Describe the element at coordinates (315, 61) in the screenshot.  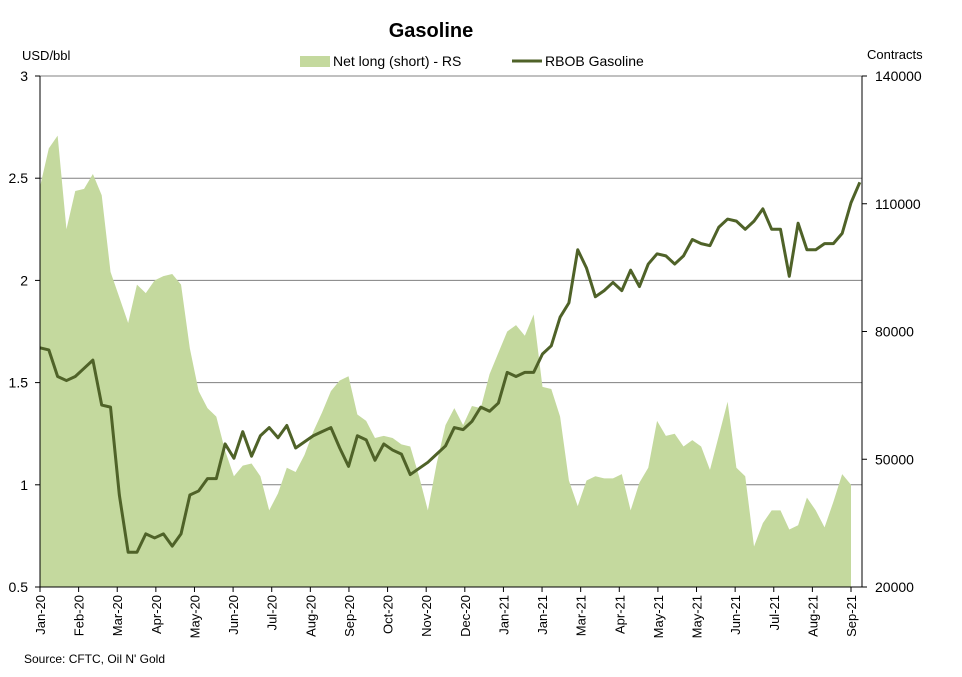
I see `legend-swatch-area` at that location.